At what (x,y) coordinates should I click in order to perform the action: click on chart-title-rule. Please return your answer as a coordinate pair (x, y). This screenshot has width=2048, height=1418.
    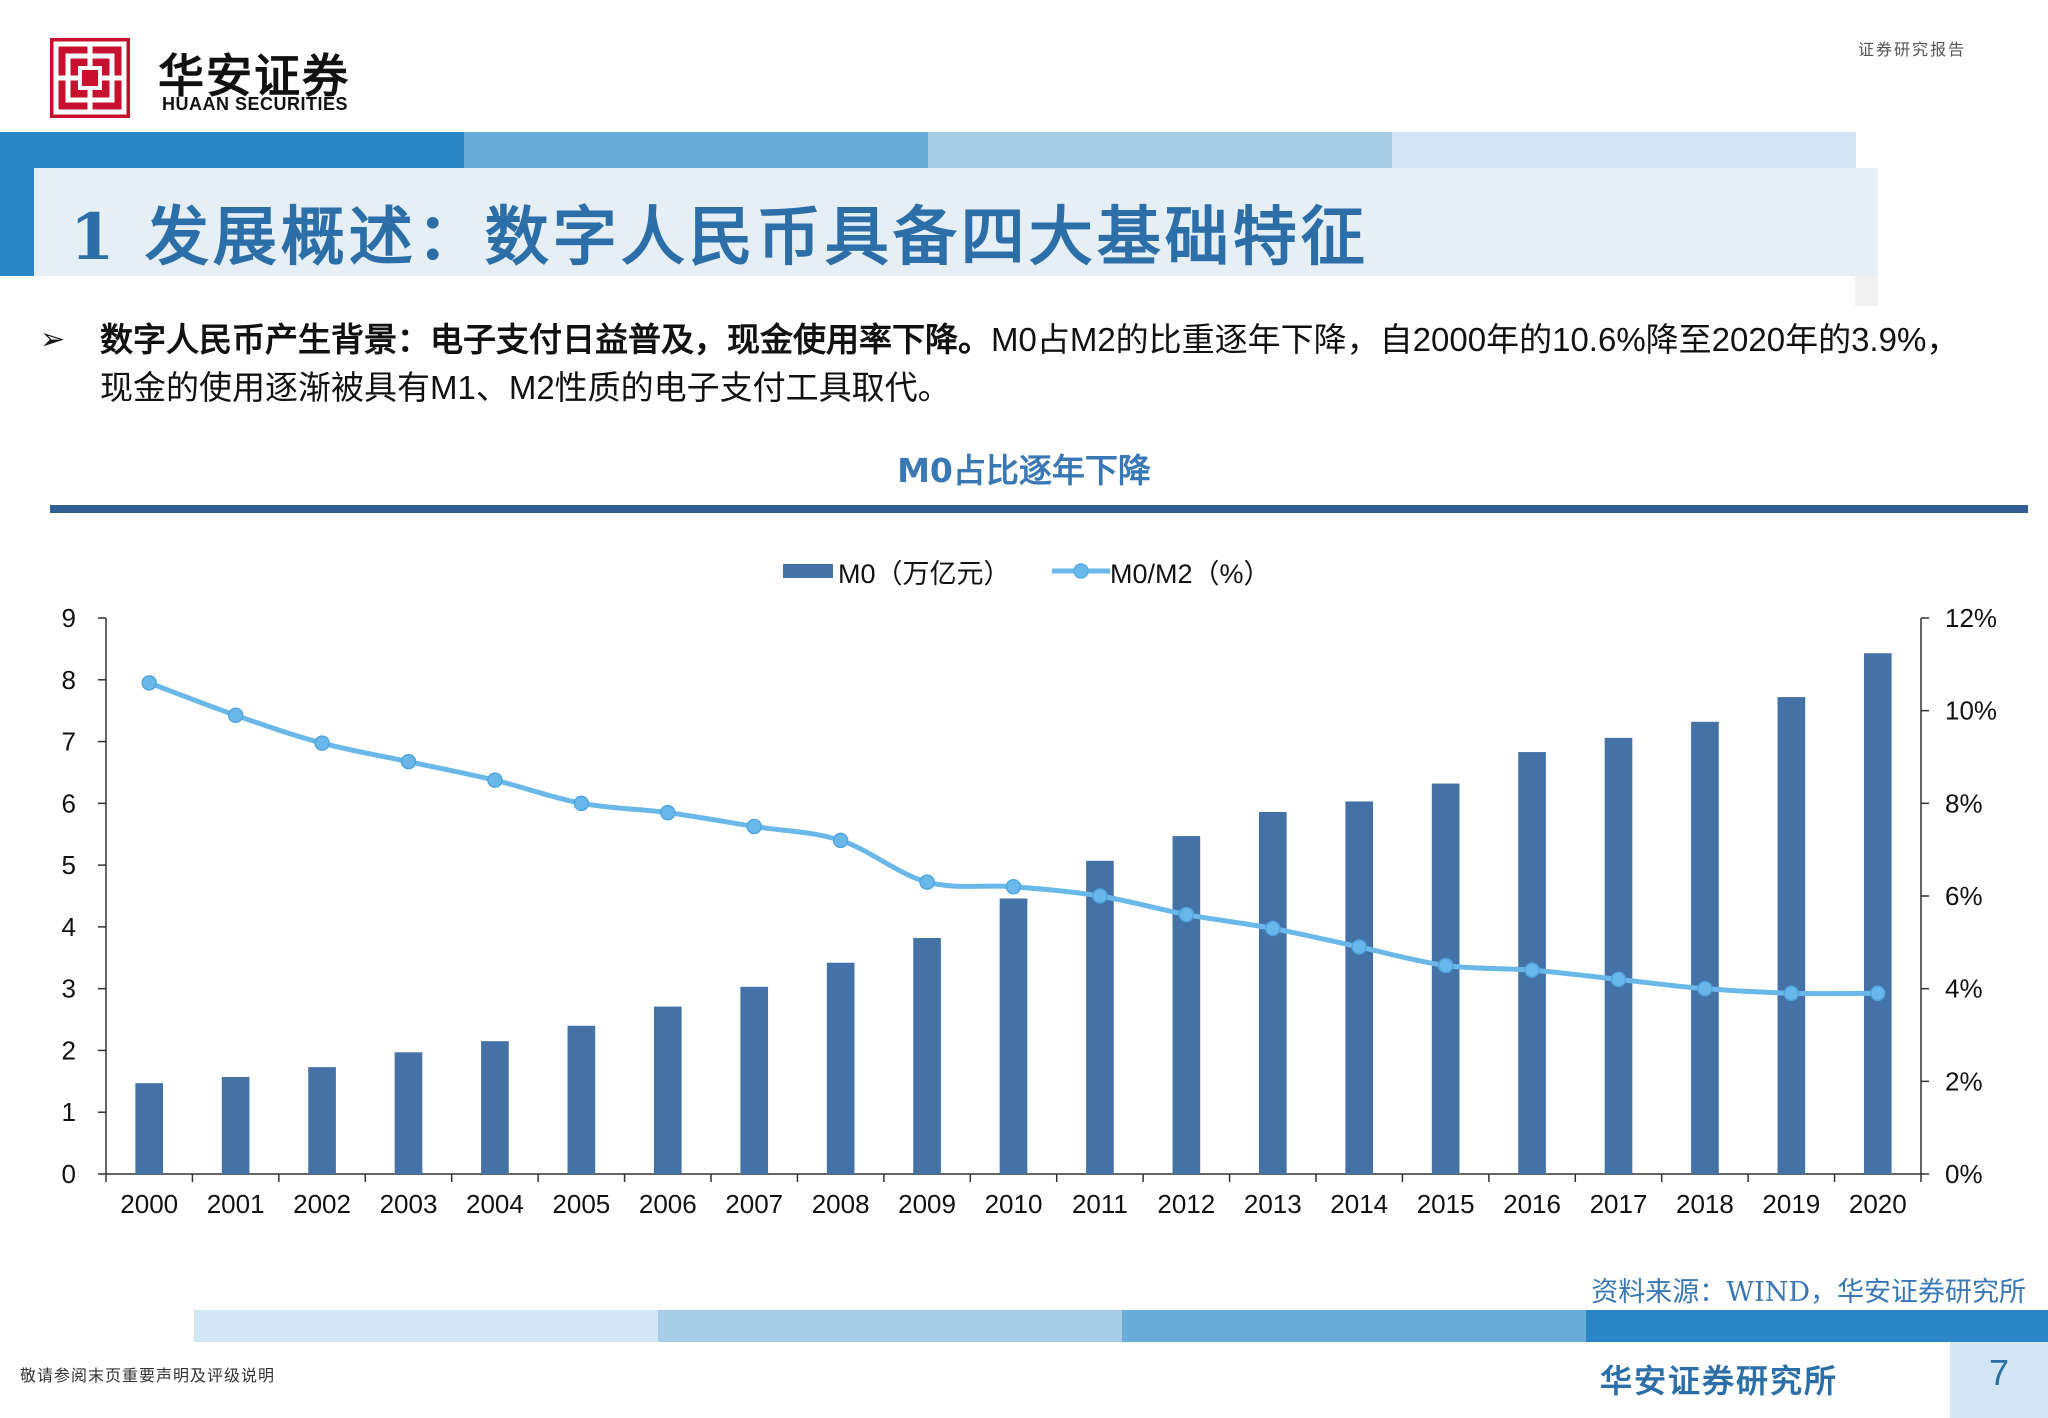
    Looking at the image, I should click on (1039, 509).